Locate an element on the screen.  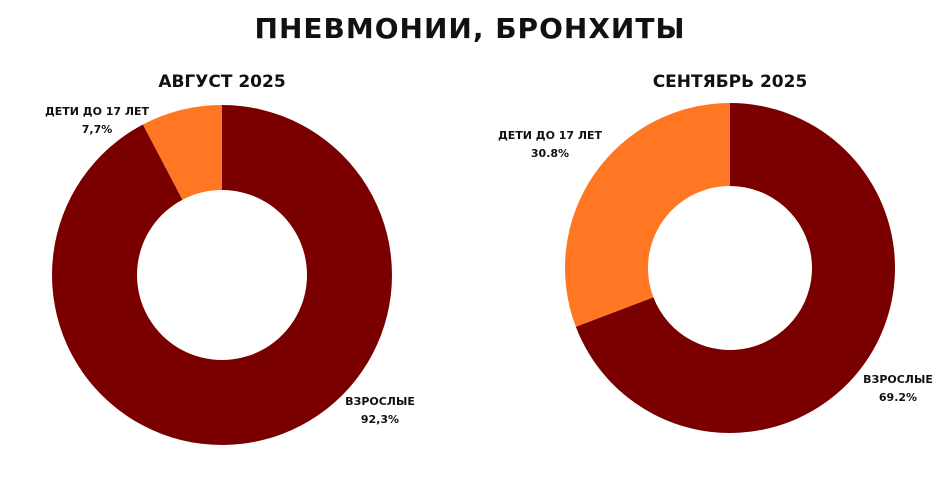
slice-value-label: 92,3% is located at coordinates (380, 419).